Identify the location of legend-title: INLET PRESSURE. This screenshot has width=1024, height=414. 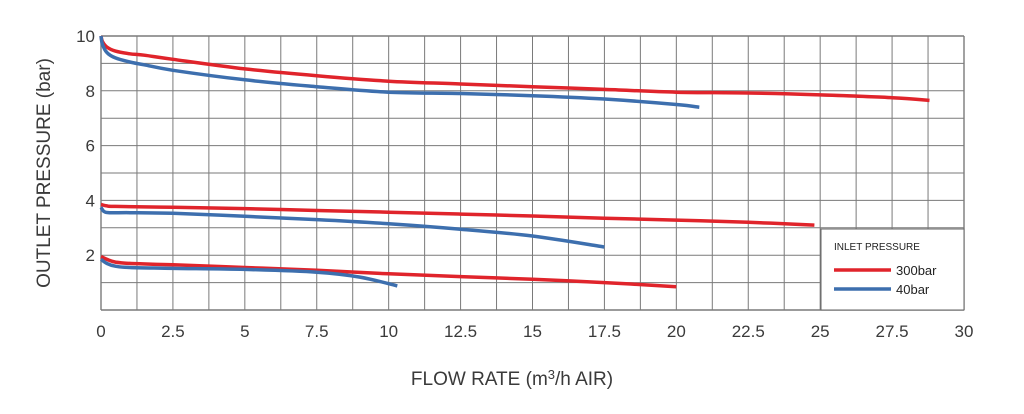
(877, 247).